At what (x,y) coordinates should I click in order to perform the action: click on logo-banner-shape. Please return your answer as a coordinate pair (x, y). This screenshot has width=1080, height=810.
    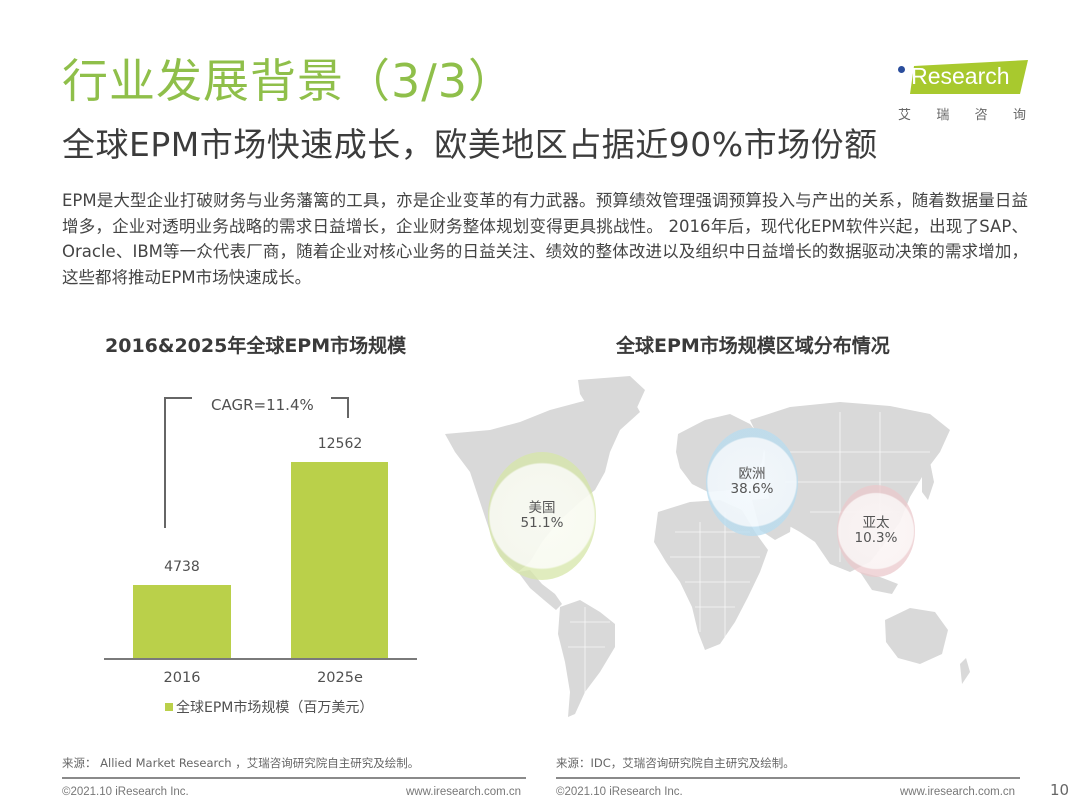
    Looking at the image, I should click on (969, 77).